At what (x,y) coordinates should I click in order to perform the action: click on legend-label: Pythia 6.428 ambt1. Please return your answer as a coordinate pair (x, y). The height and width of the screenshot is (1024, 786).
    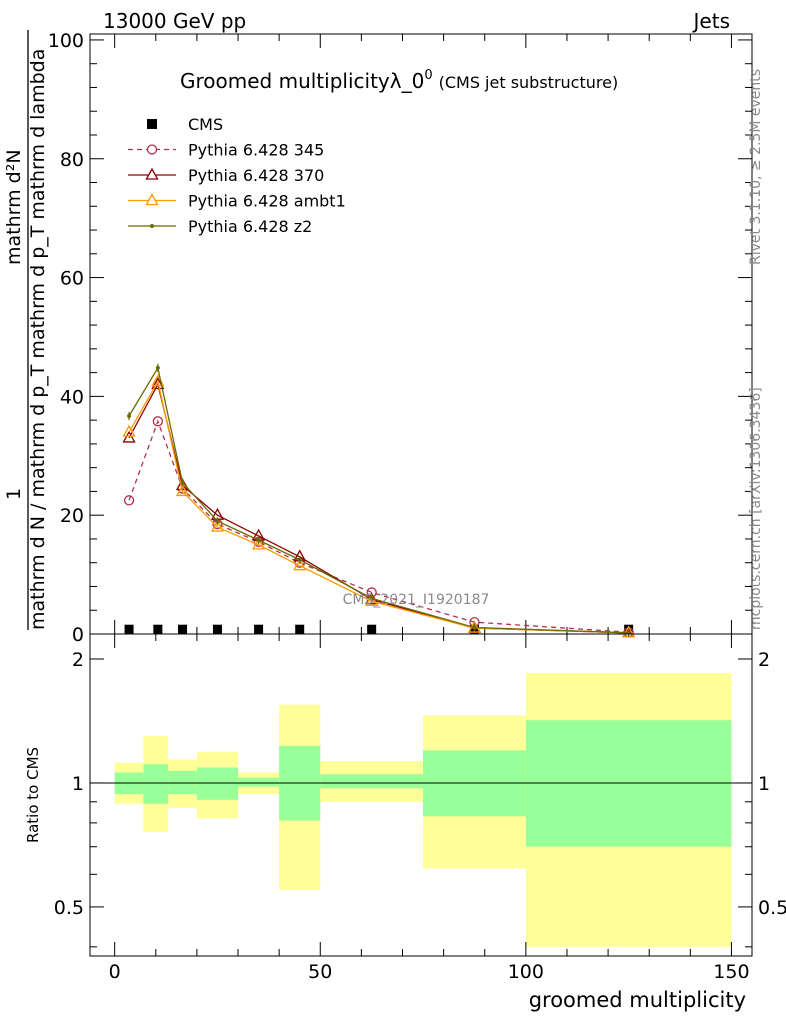
    Looking at the image, I should click on (267, 201).